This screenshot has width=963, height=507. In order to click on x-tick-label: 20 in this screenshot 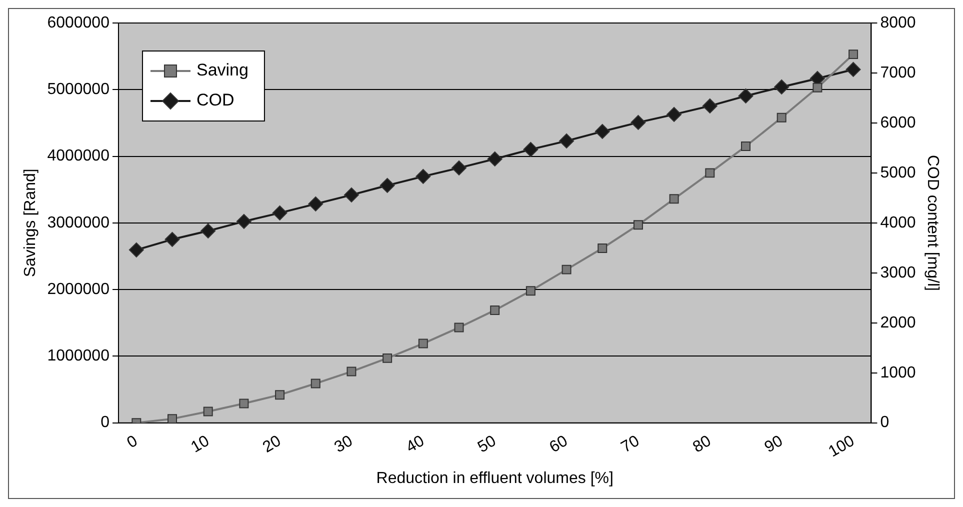, I will do `click(272, 444)`.